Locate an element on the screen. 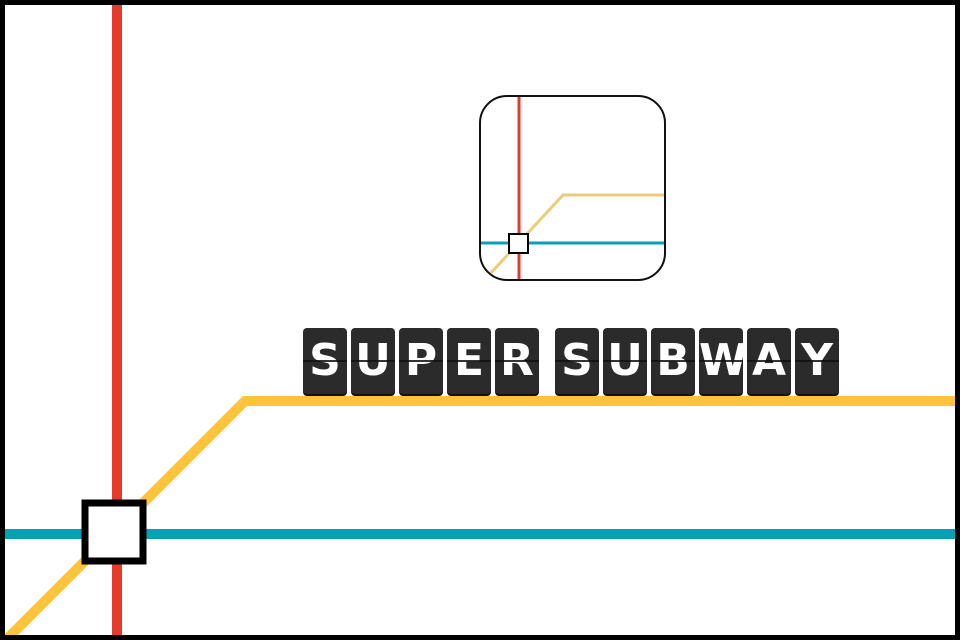 Image resolution: width=960 pixels, height=640 pixels. app-logo is located at coordinates (572, 188).